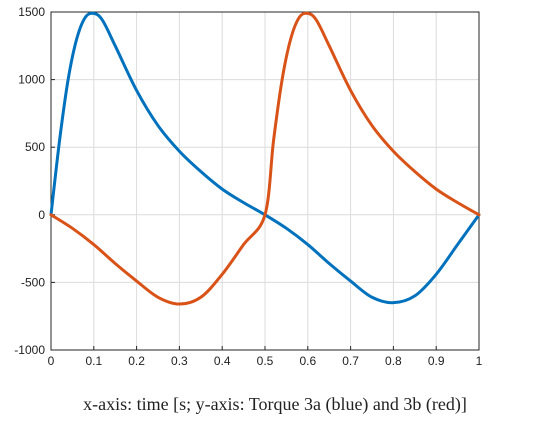 The height and width of the screenshot is (431, 550). What do you see at coordinates (307, 361) in the screenshot?
I see `x-tick-label: 0.6` at bounding box center [307, 361].